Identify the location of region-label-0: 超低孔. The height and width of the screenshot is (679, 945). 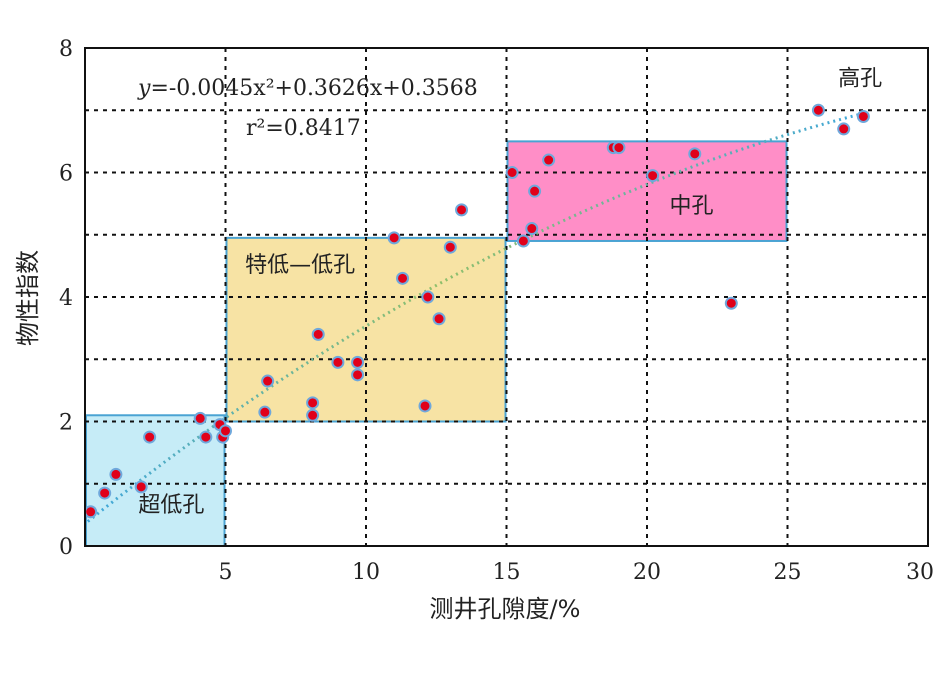
(171, 505).